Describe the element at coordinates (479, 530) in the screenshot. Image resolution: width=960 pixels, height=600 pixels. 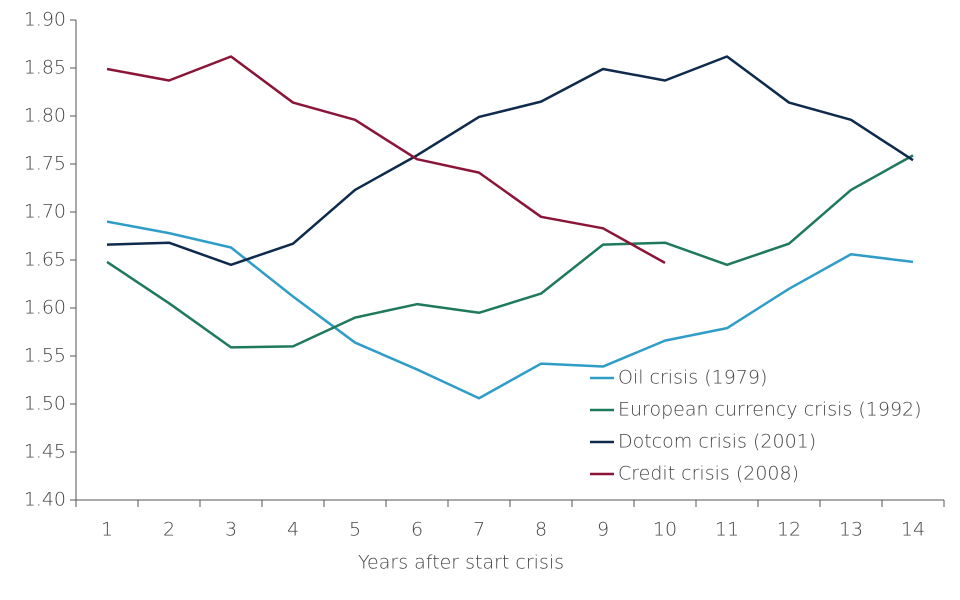
I see `x-tick-label: 7` at that location.